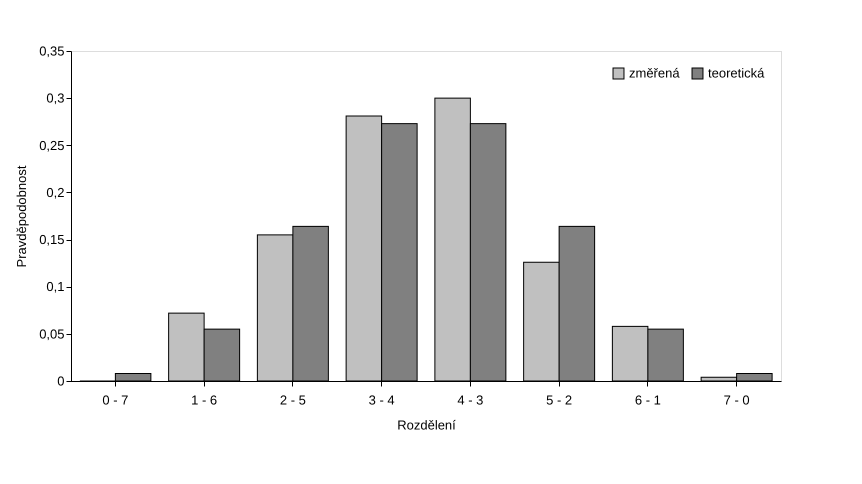  Describe the element at coordinates (51, 240) in the screenshot. I see `y-tick-label: 0,15` at that location.